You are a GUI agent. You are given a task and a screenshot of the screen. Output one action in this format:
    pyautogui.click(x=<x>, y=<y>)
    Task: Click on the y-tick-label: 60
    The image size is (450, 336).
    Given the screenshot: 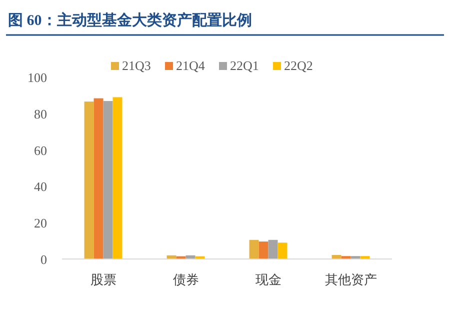 What is the action you would take?
    pyautogui.click(x=40, y=150)
    